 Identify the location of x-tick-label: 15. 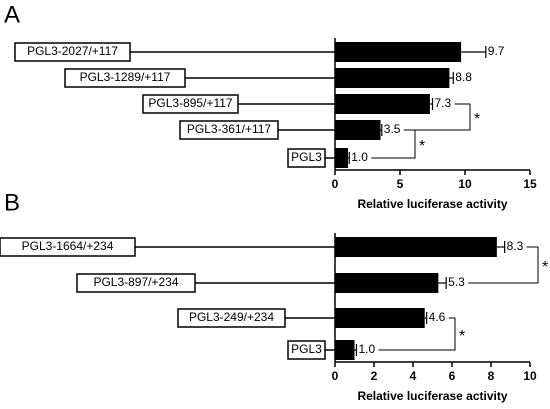
(530, 184).